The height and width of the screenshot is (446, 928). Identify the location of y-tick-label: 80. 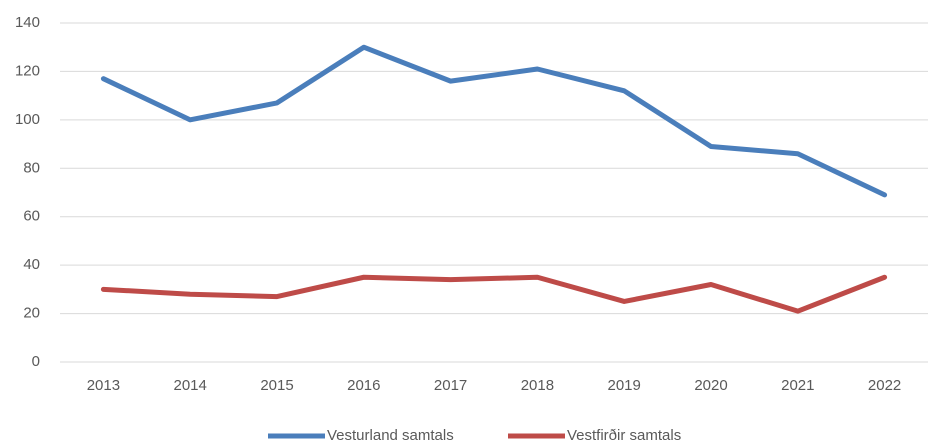
(31, 167).